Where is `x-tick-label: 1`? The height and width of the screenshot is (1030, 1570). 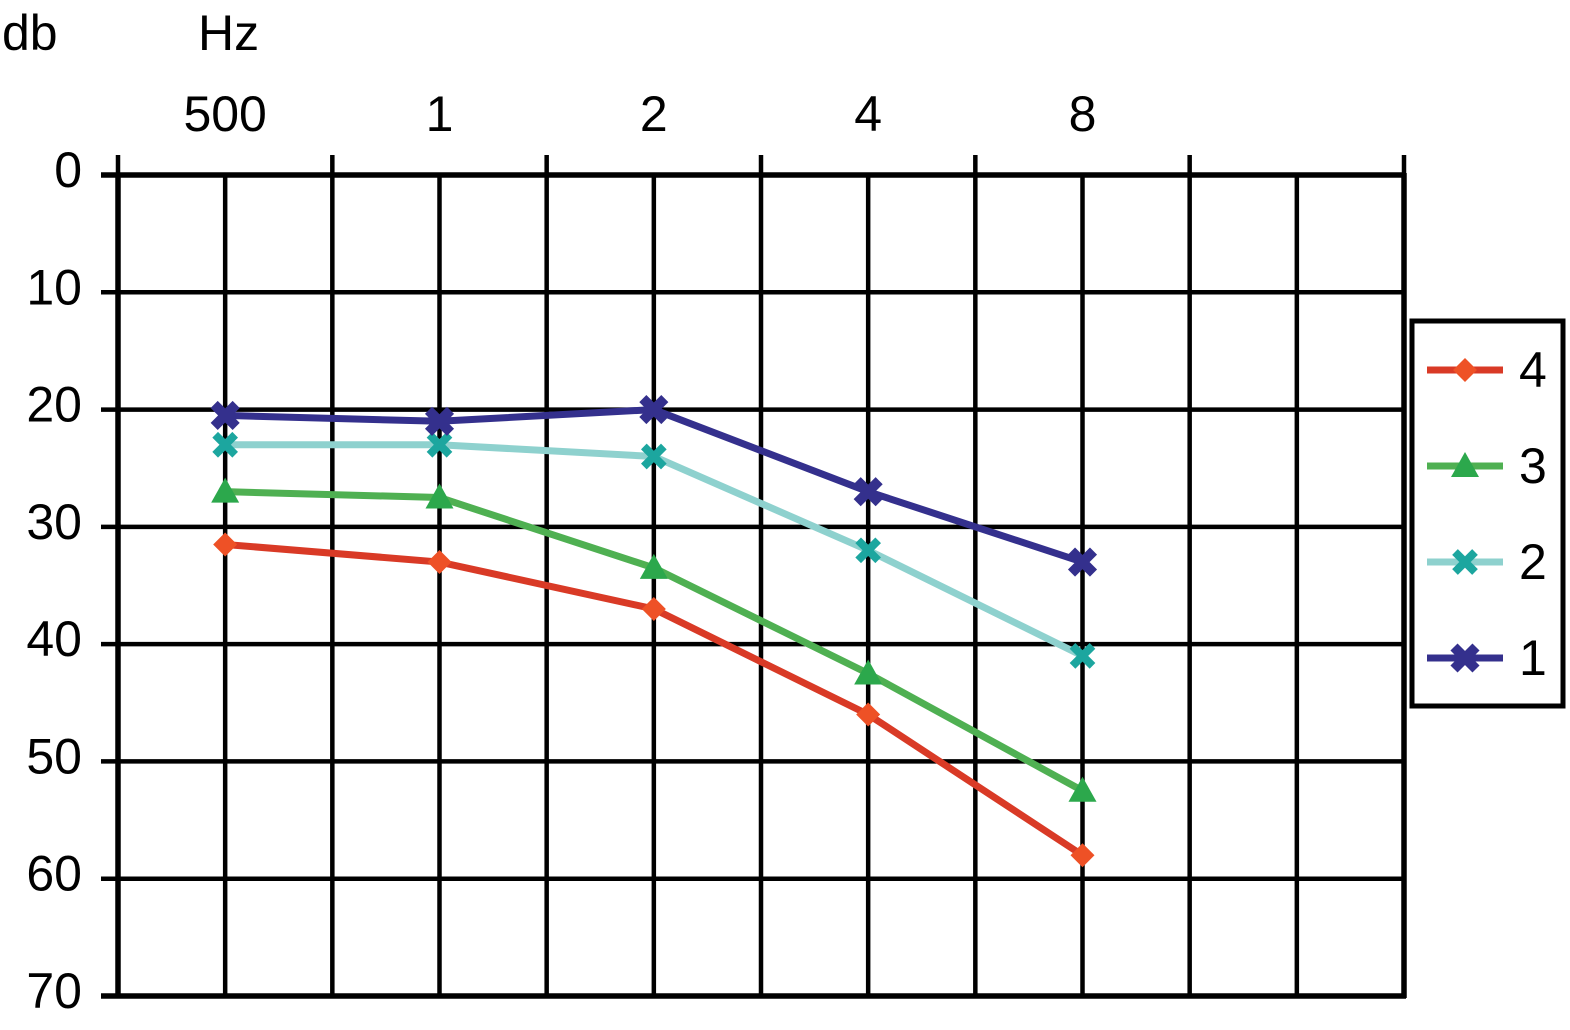
x-tick-label: 1 is located at coordinates (440, 114).